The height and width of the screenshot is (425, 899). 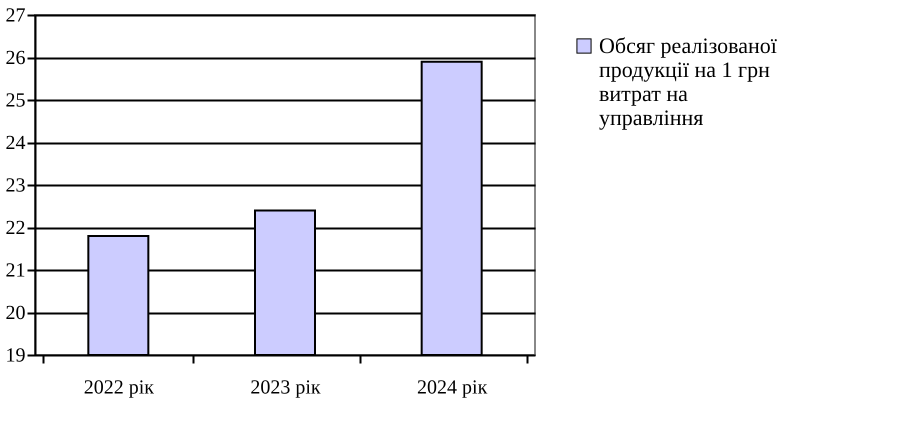 What do you see at coordinates (285, 387) in the screenshot?
I see `x-tick-label: 2023 рік` at bounding box center [285, 387].